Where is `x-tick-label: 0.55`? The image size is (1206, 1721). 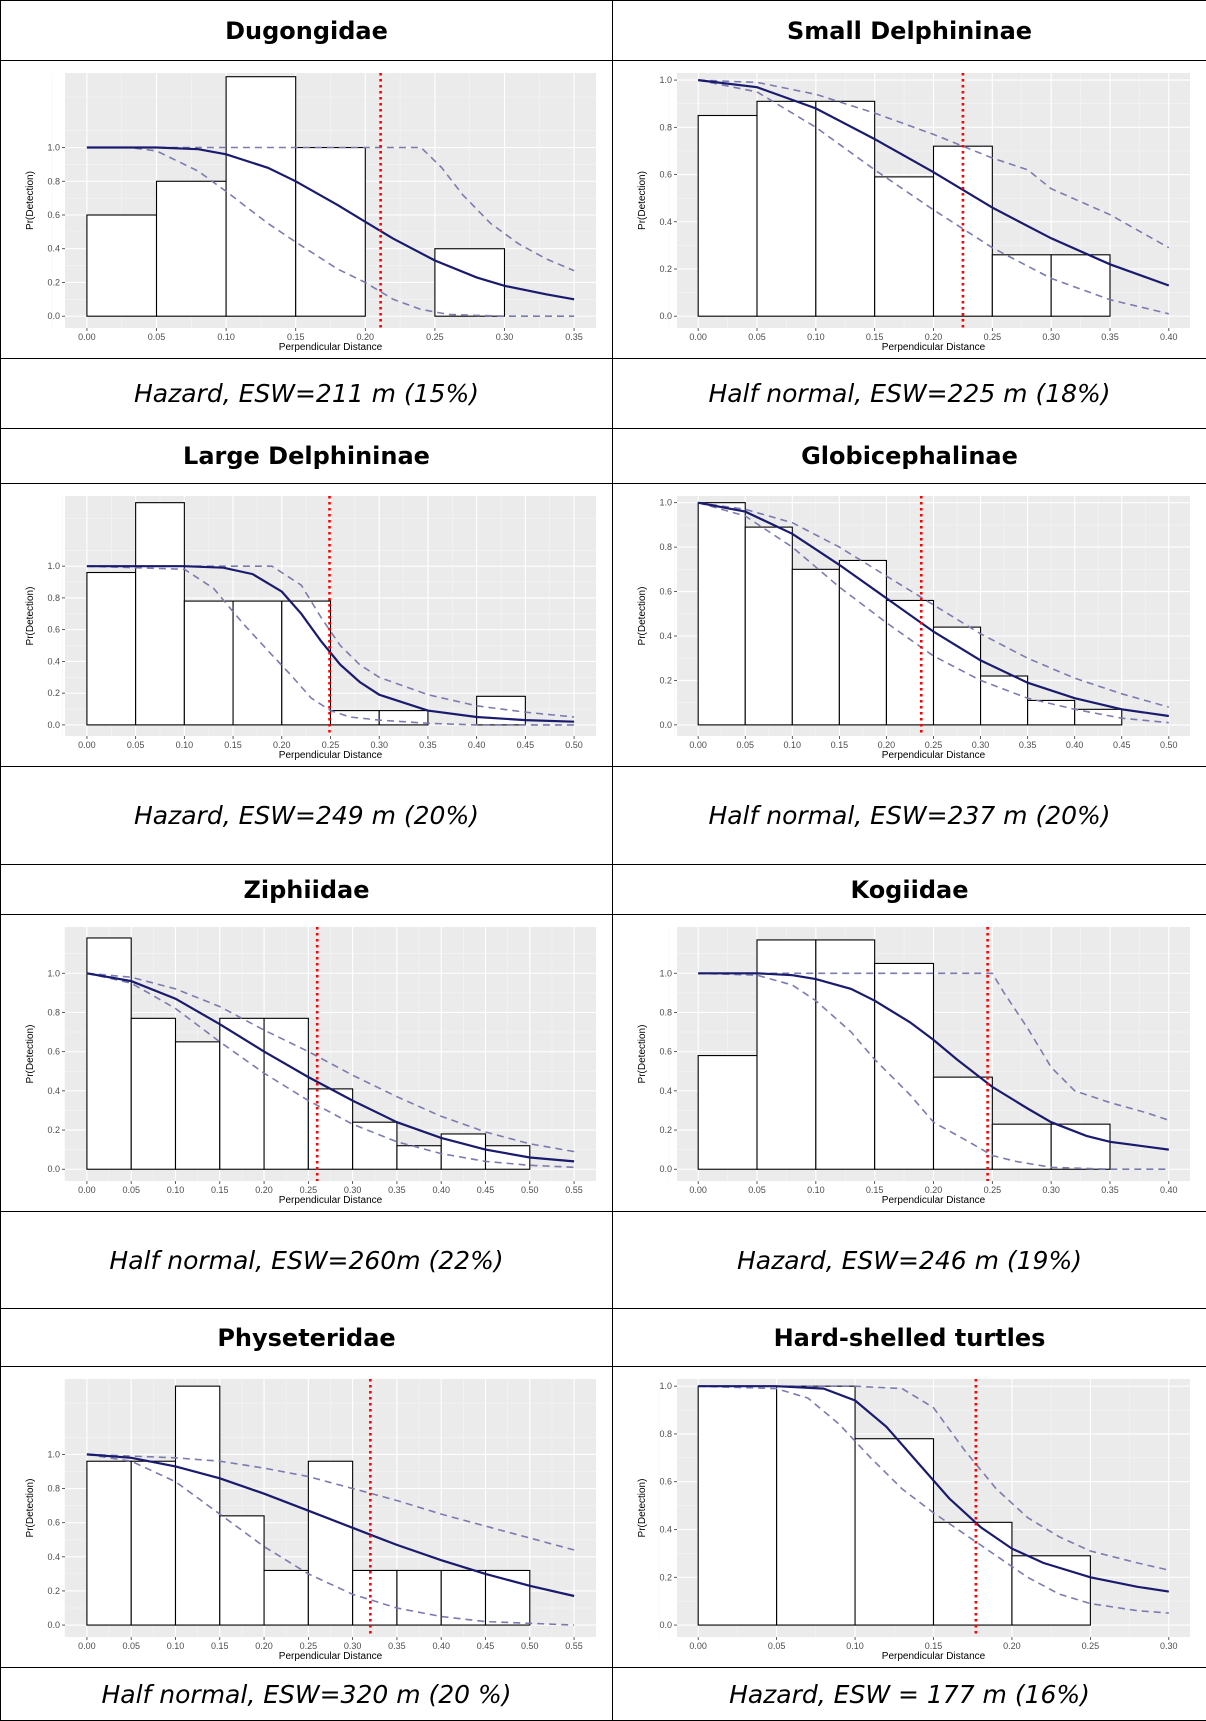 x-tick-label: 0.55 is located at coordinates (574, 1646).